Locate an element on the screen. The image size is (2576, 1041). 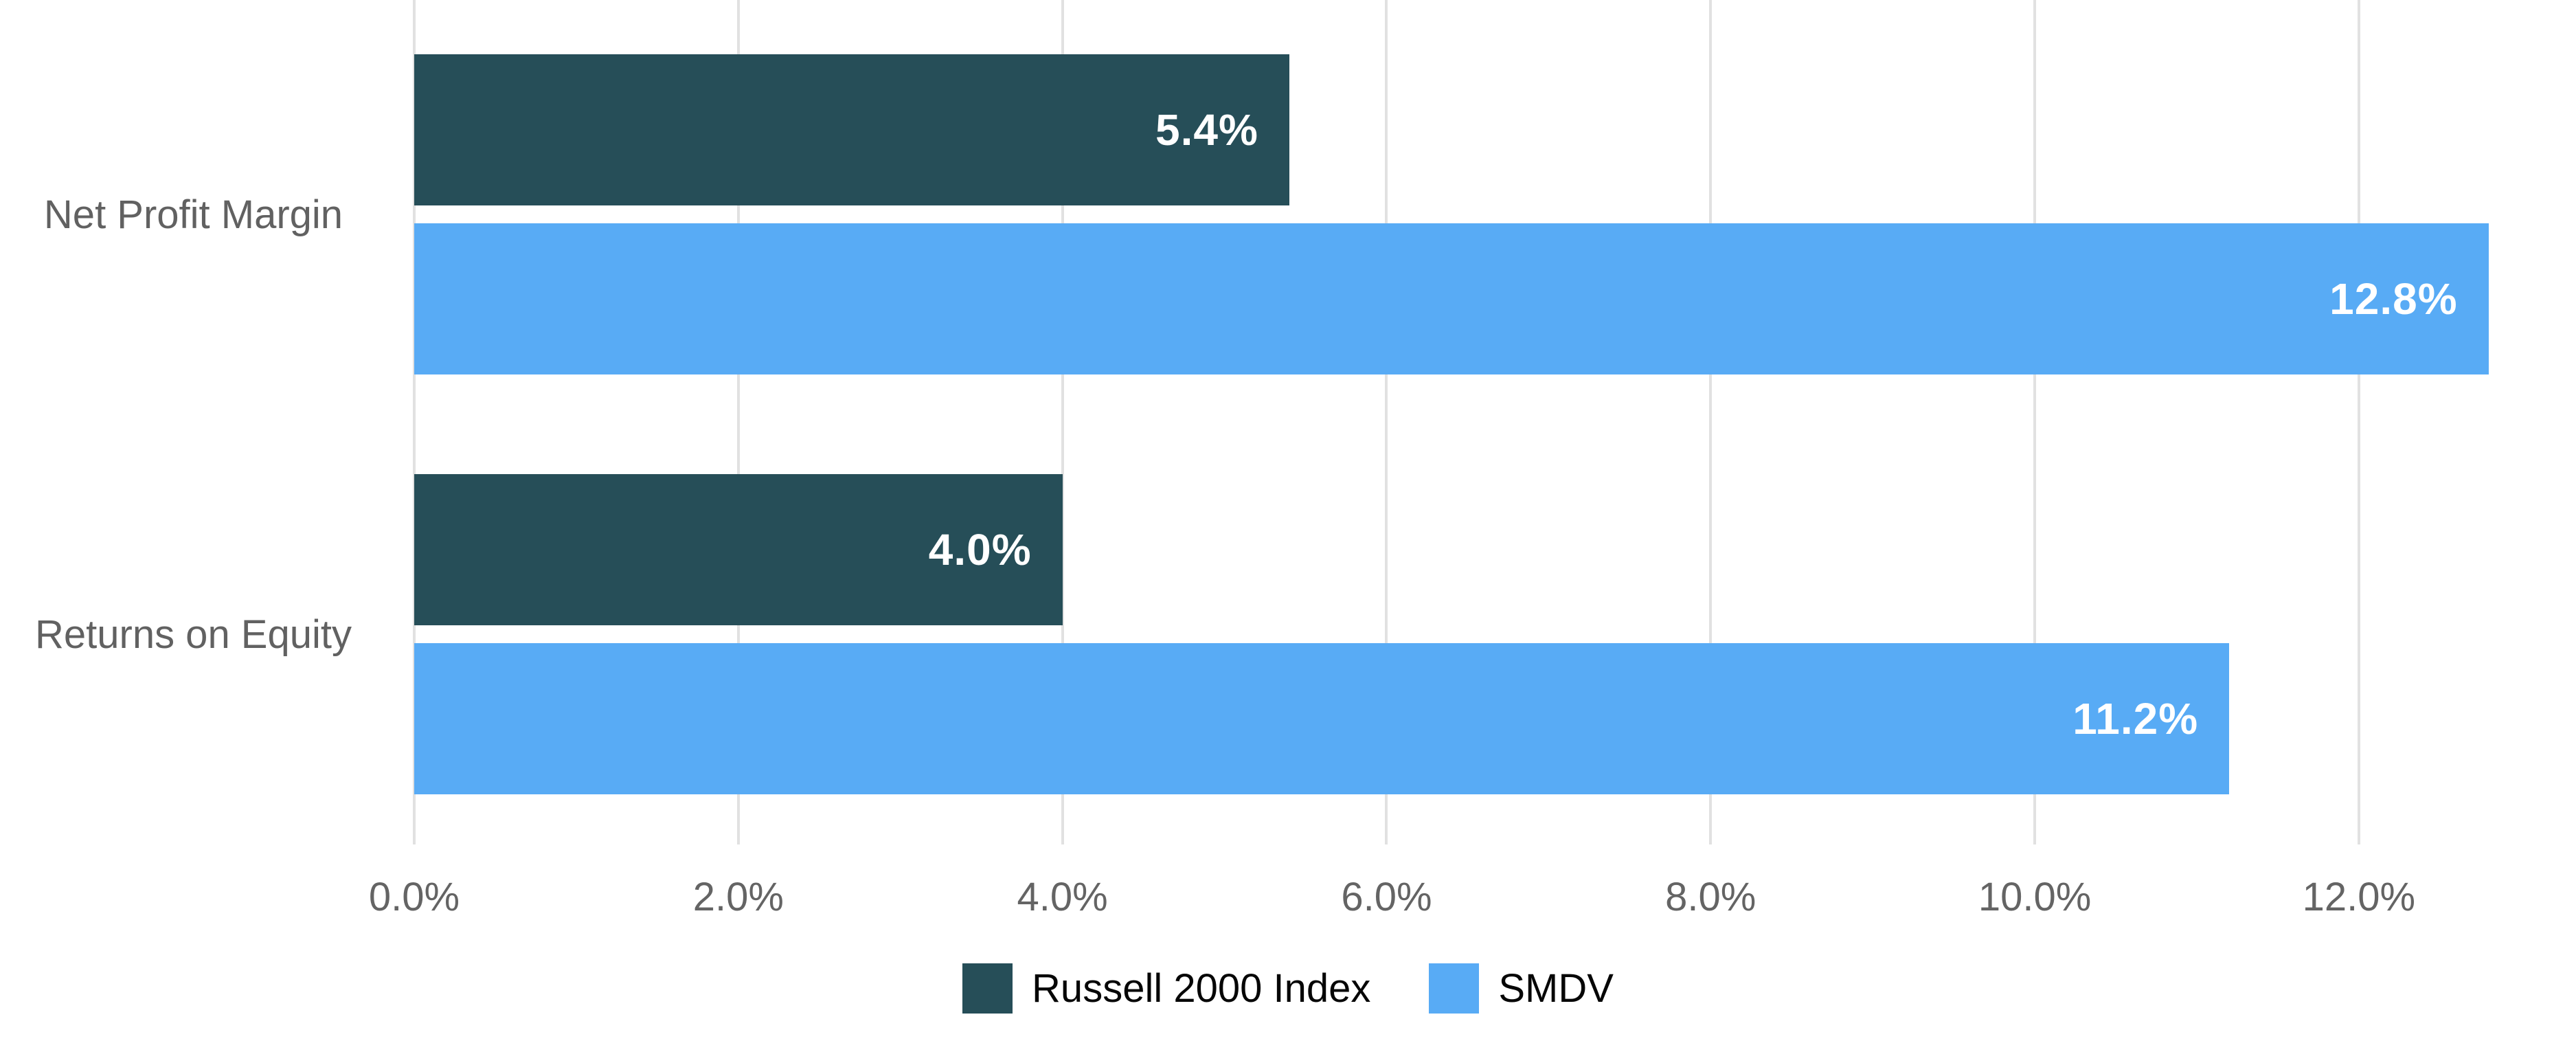
legend-item-russell-2000-index: Russell 2000 Index is located at coordinates (1166, 989).